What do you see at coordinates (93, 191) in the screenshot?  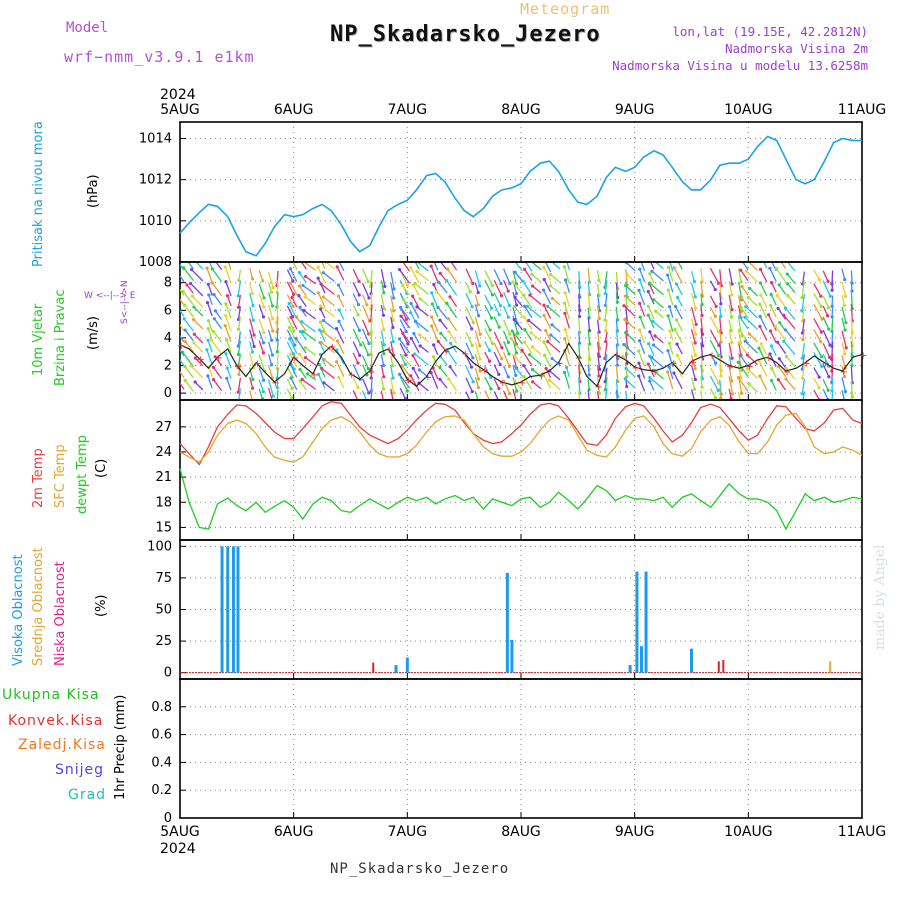 I see `pressure-unit: (hPa)` at bounding box center [93, 191].